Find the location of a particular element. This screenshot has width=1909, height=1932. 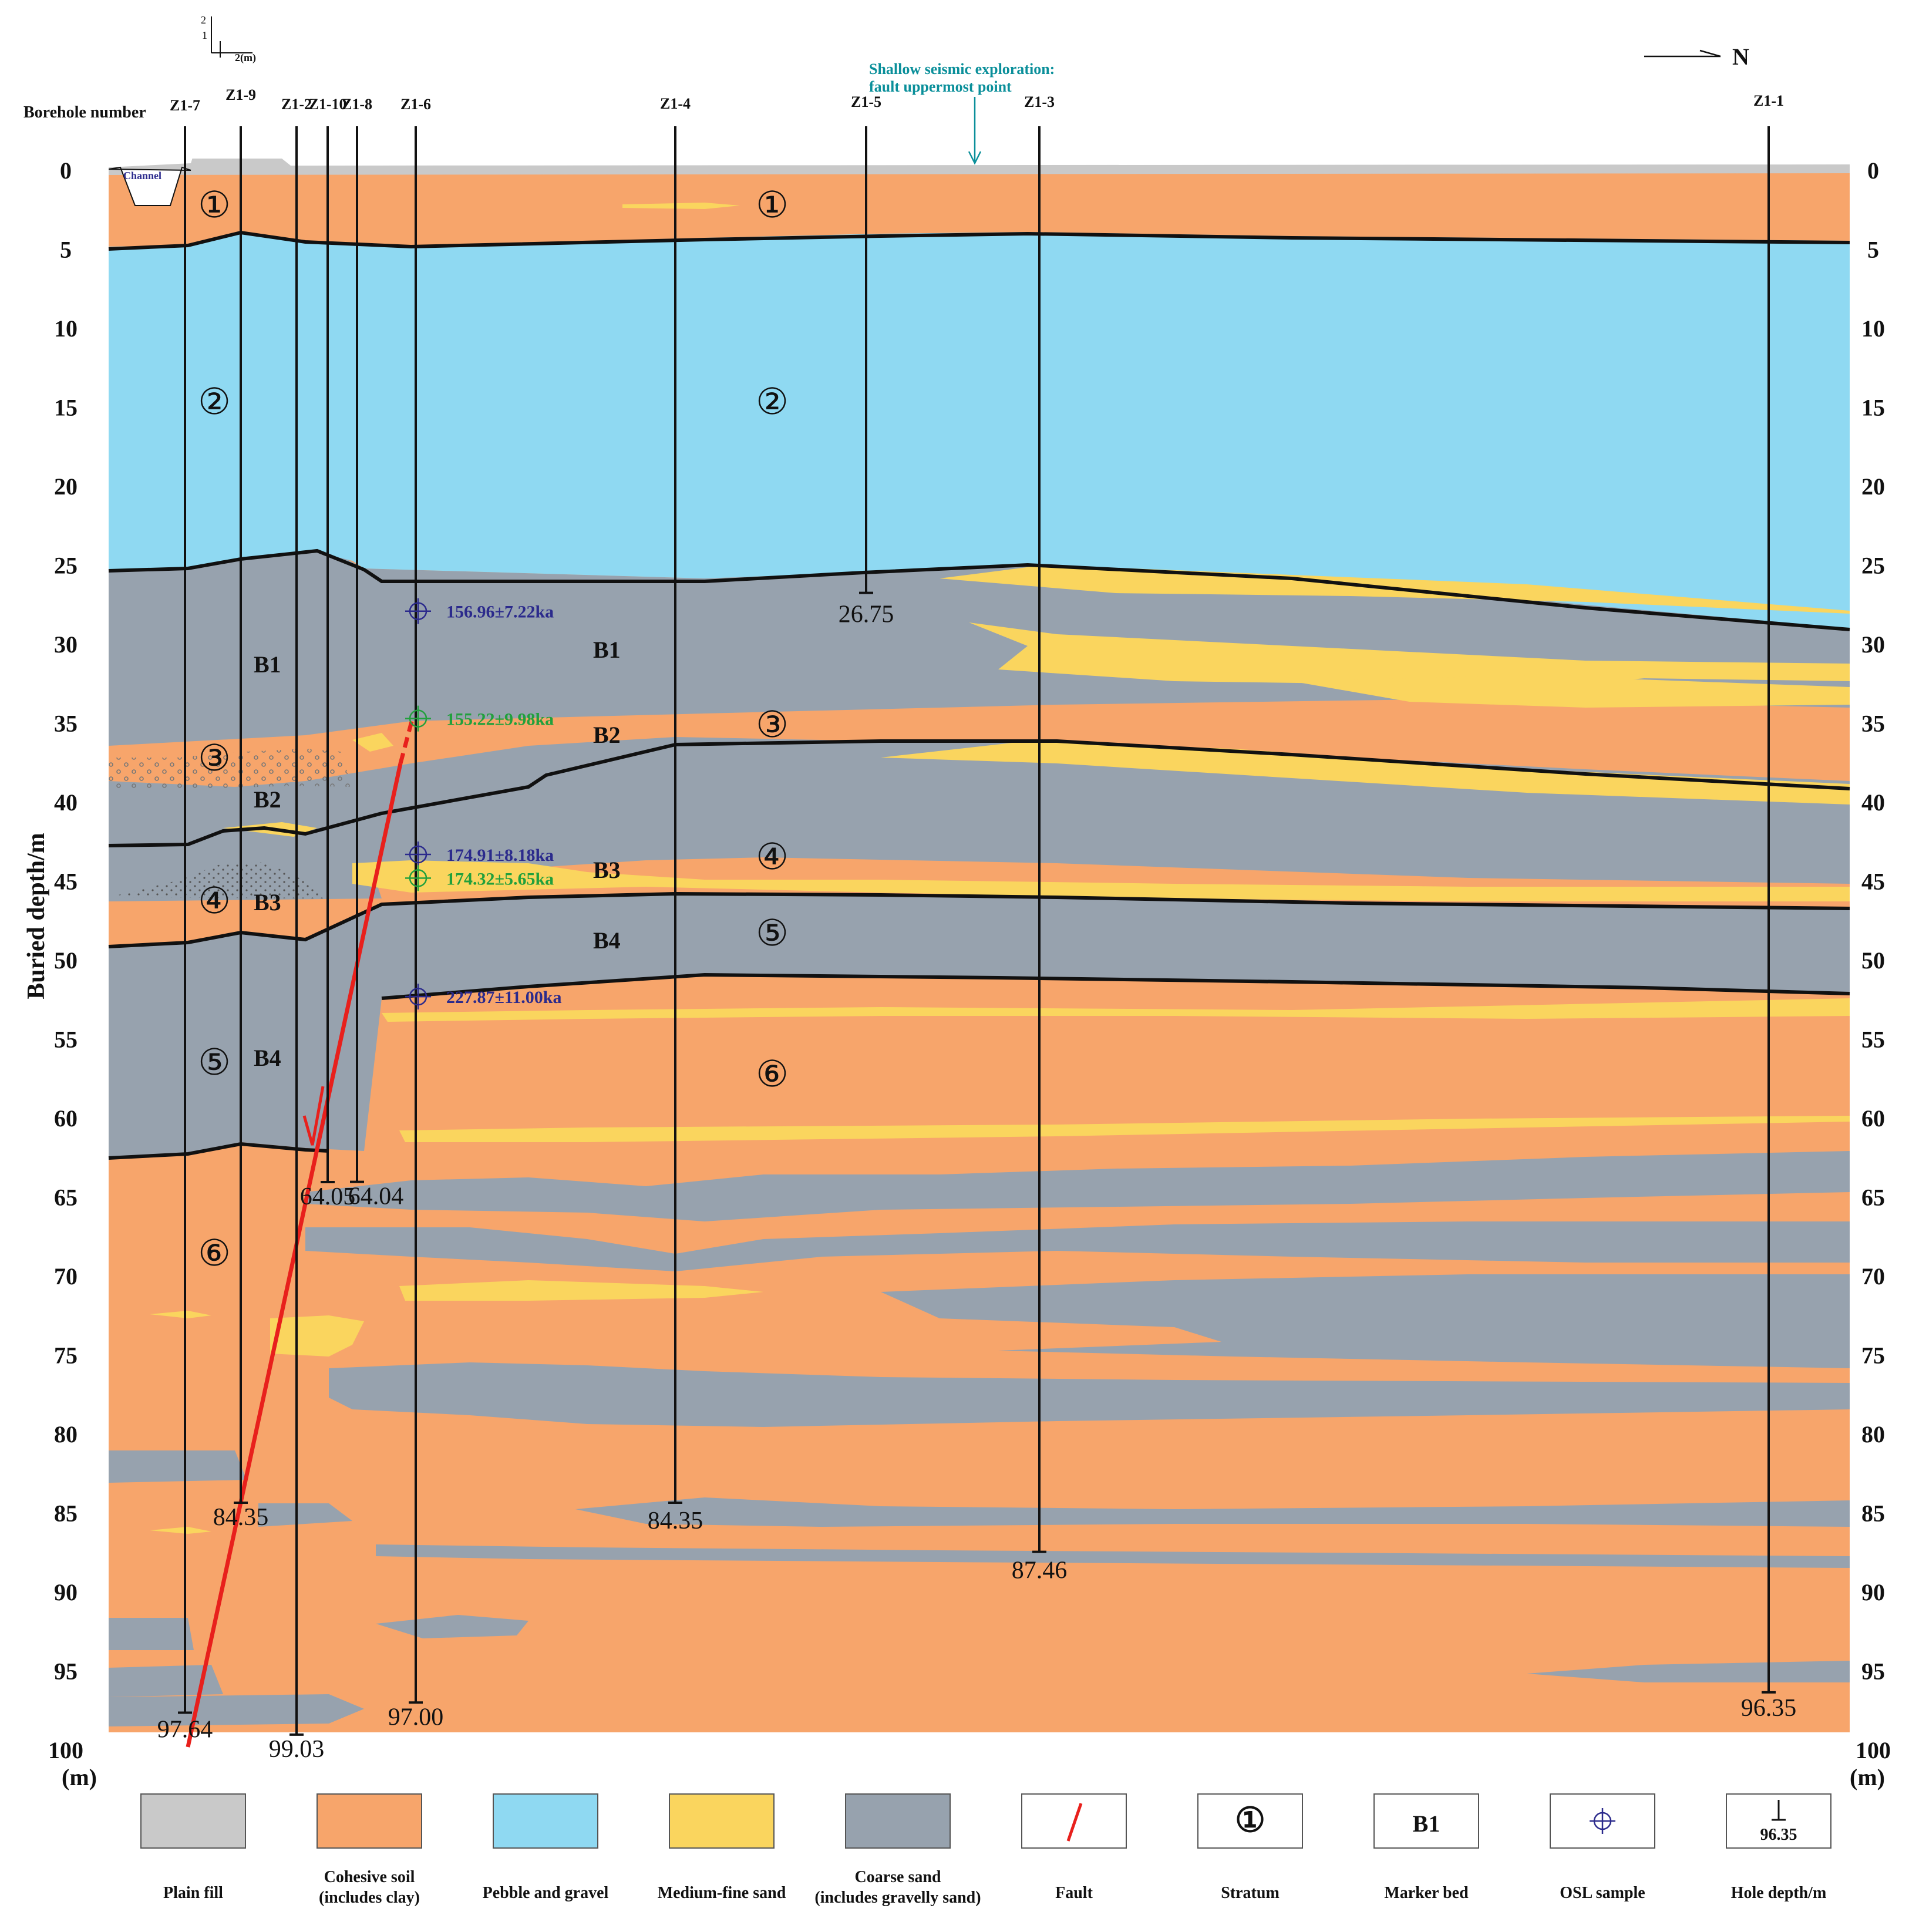

y-tick-label-left: 0 is located at coordinates (66, 170).